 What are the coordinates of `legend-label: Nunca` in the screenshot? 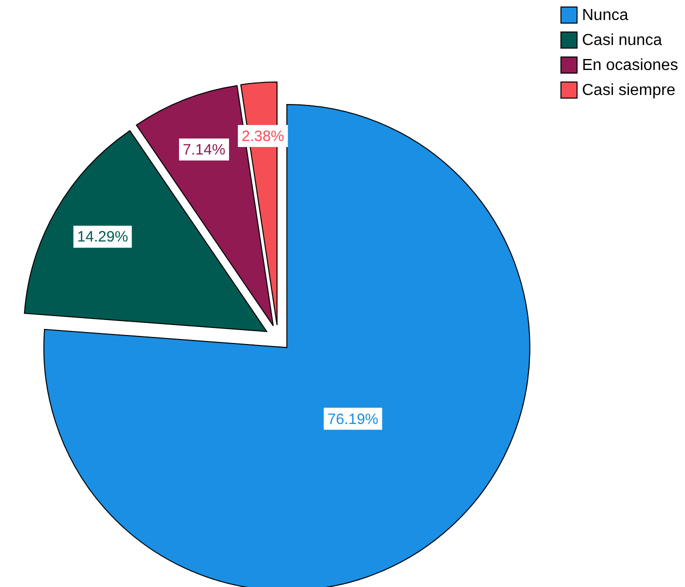 It's located at (605, 15).